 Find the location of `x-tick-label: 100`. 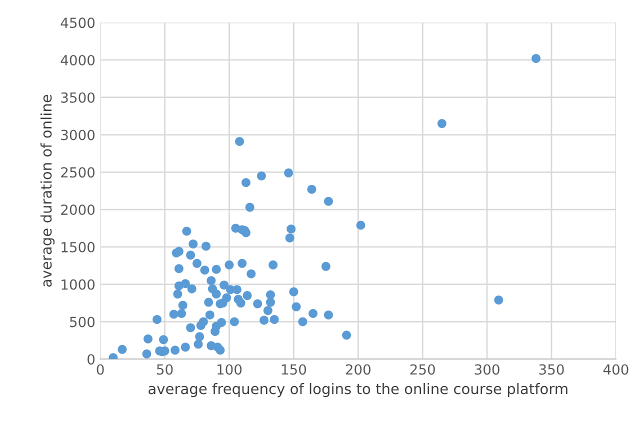

x-tick-label: 100 is located at coordinates (230, 369).